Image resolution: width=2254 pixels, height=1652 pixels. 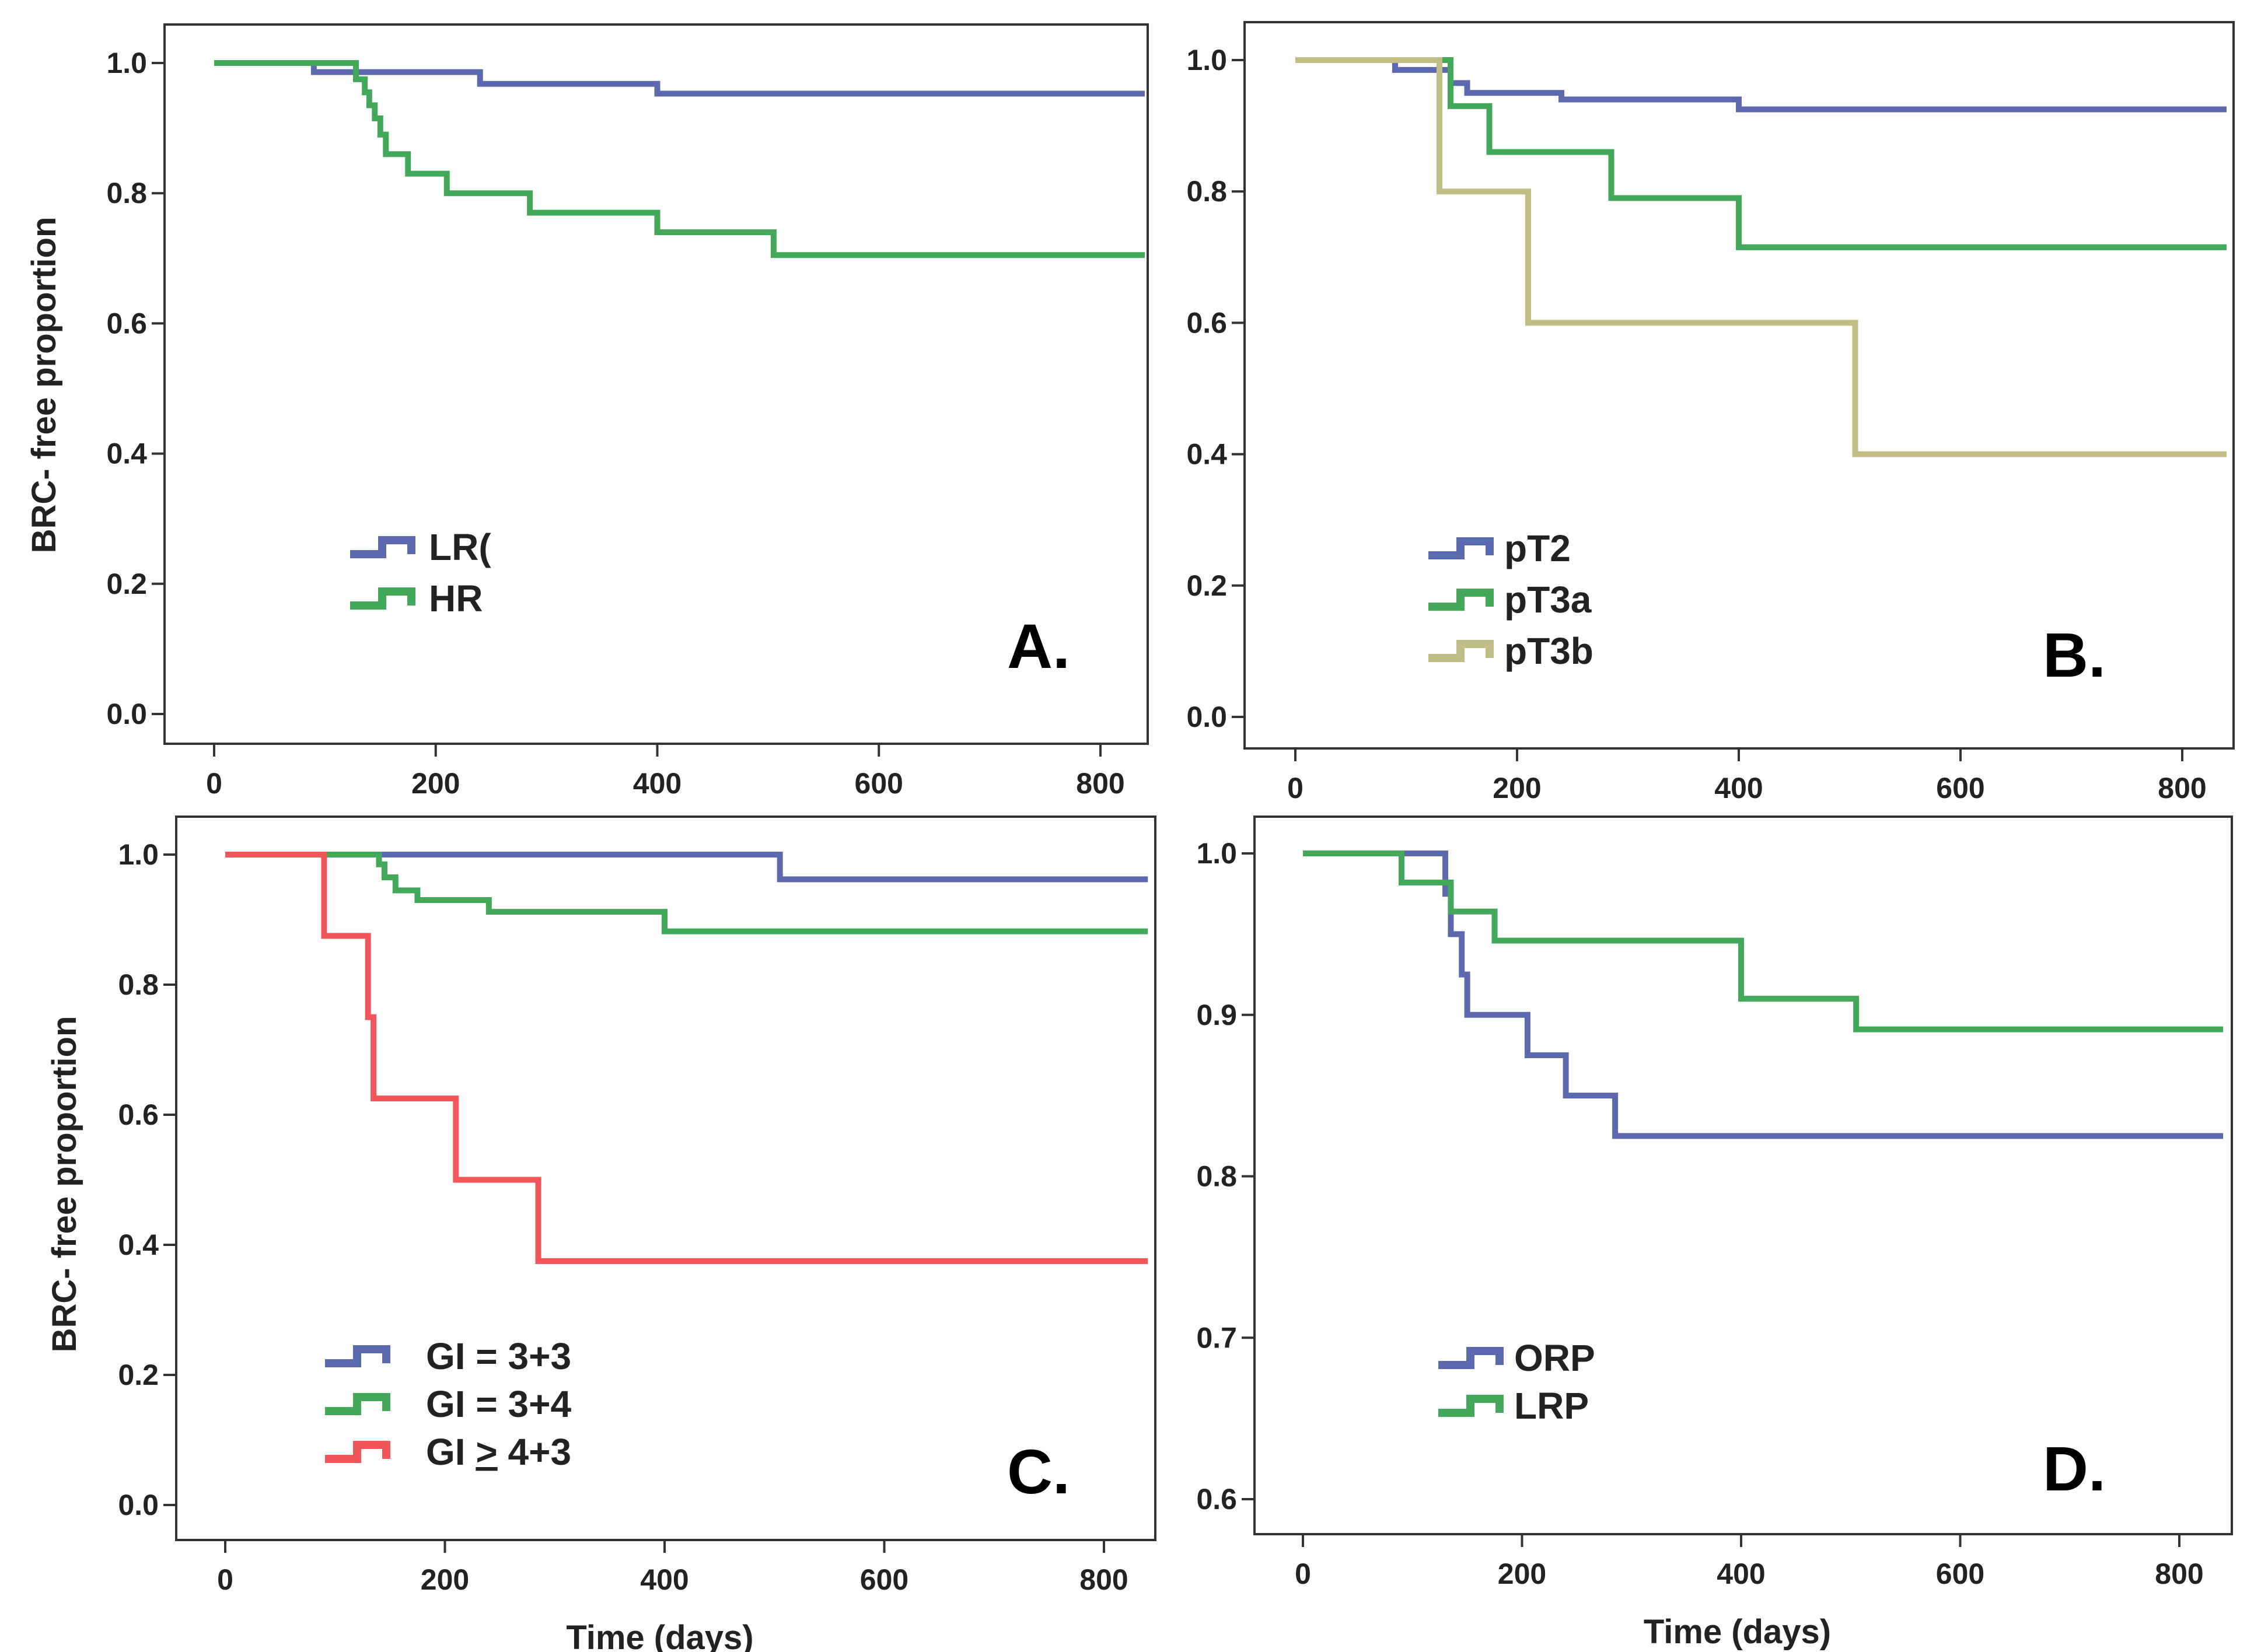 I want to click on series-line-orp, so click(x=1763, y=994).